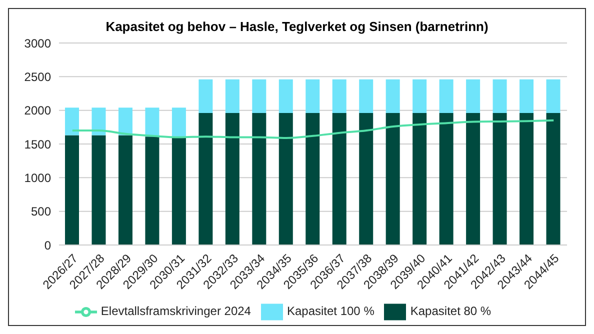 This screenshot has height=334, width=594. Describe the element at coordinates (330, 311) in the screenshot. I see `legend-label: Kapasitet 100 %` at that location.